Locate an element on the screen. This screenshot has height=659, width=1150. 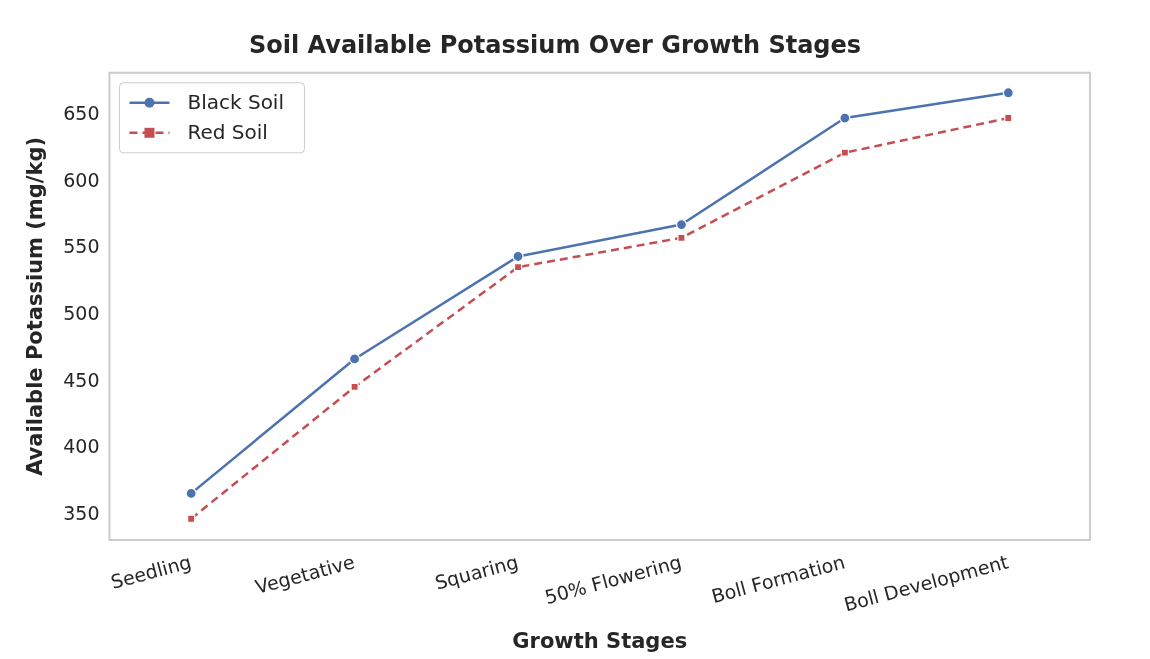
y-tick-label: 450 is located at coordinates (81, 379).